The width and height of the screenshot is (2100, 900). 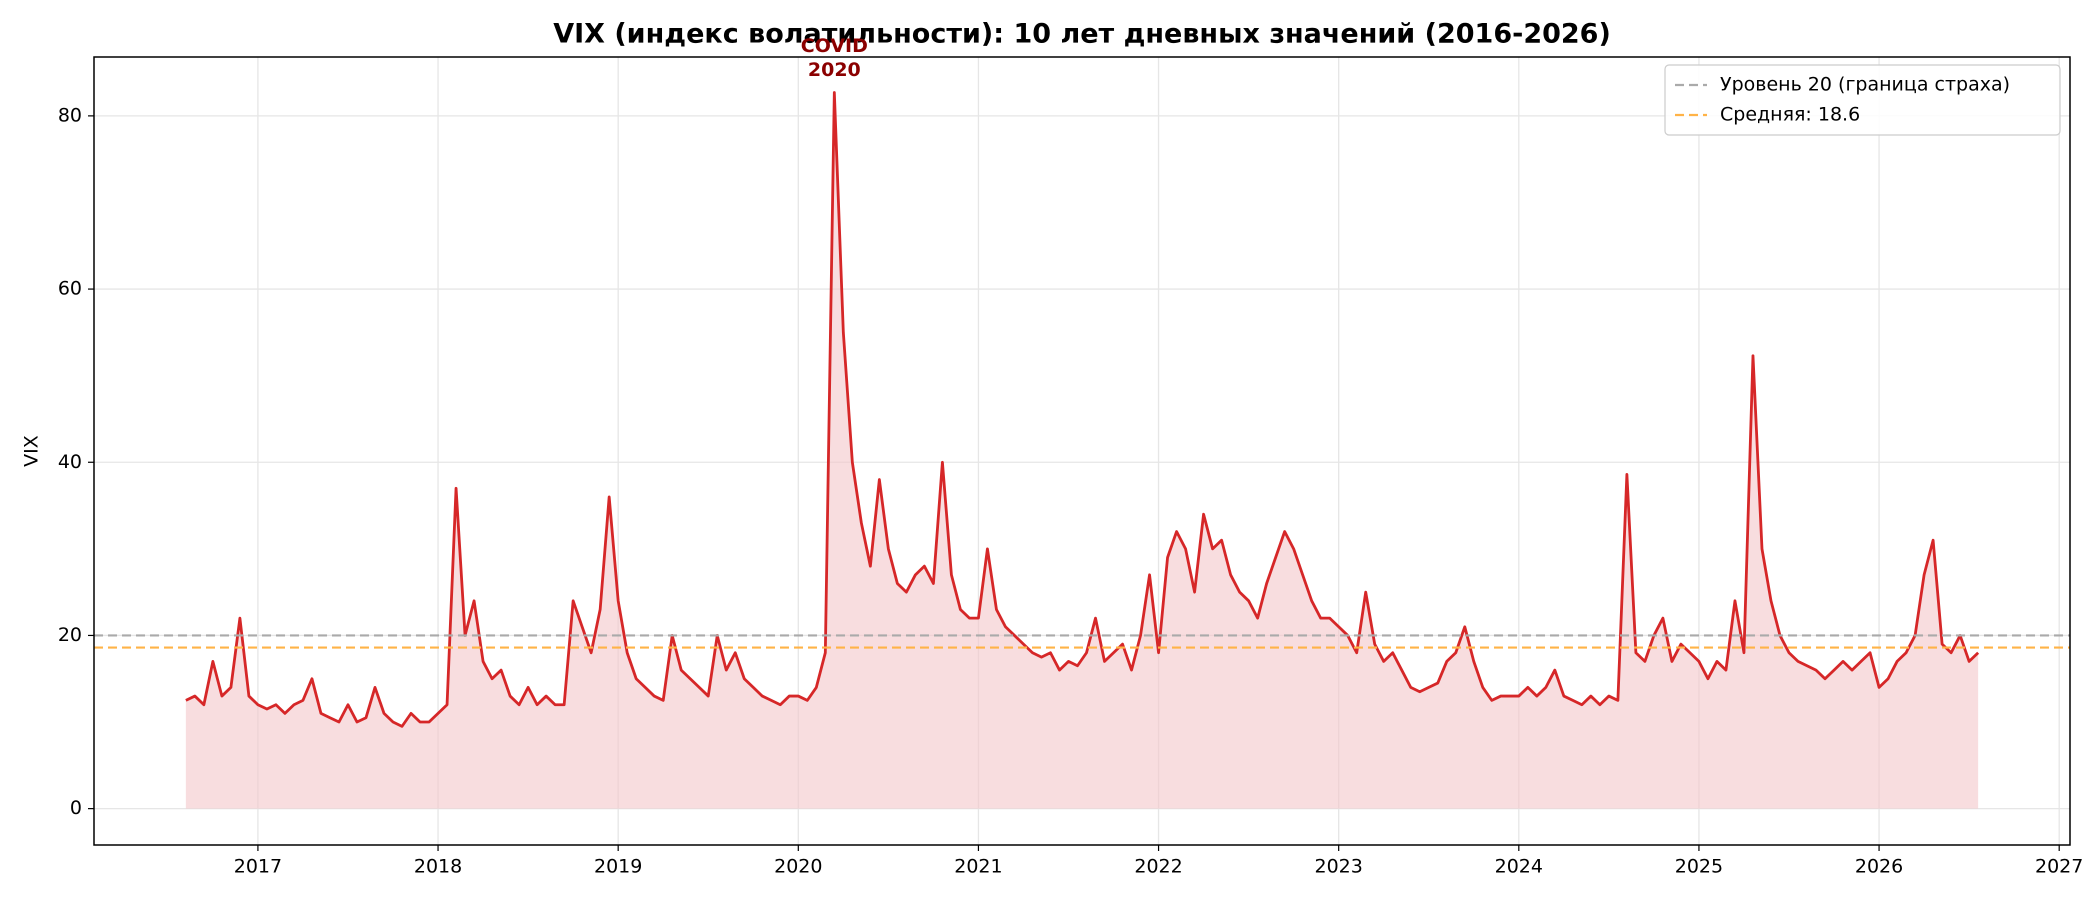 I want to click on x-tick-label: 2027, so click(x=2059, y=867).